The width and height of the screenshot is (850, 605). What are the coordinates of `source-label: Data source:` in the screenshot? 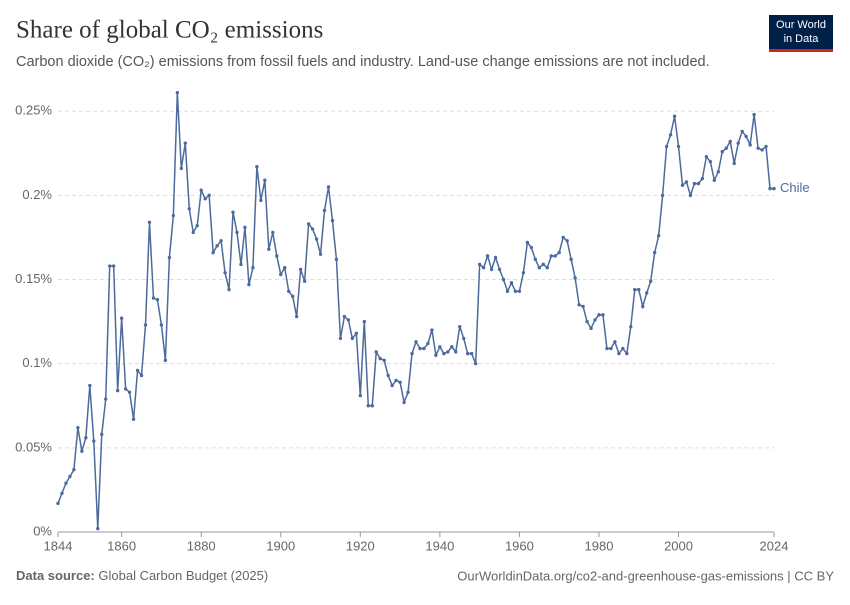 It's located at (55, 575).